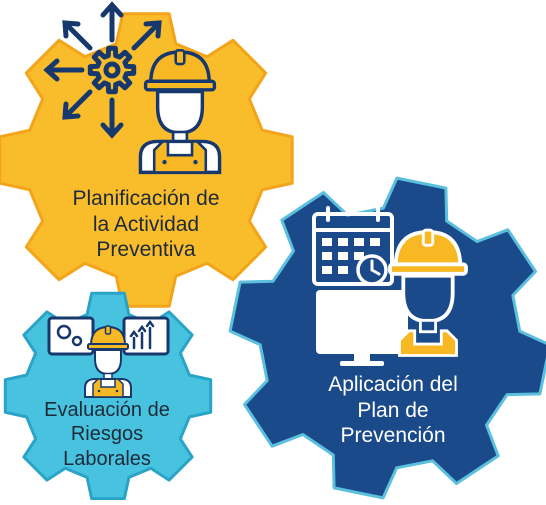 This screenshot has height=505, width=546. I want to click on worker-icon-large, so click(428, 292).